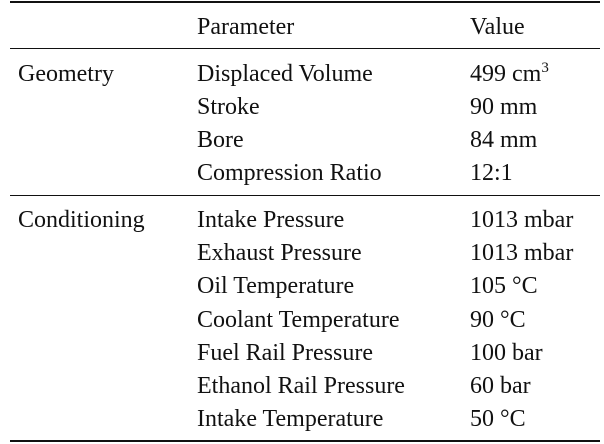  What do you see at coordinates (305, 2) in the screenshot?
I see `top-rule` at bounding box center [305, 2].